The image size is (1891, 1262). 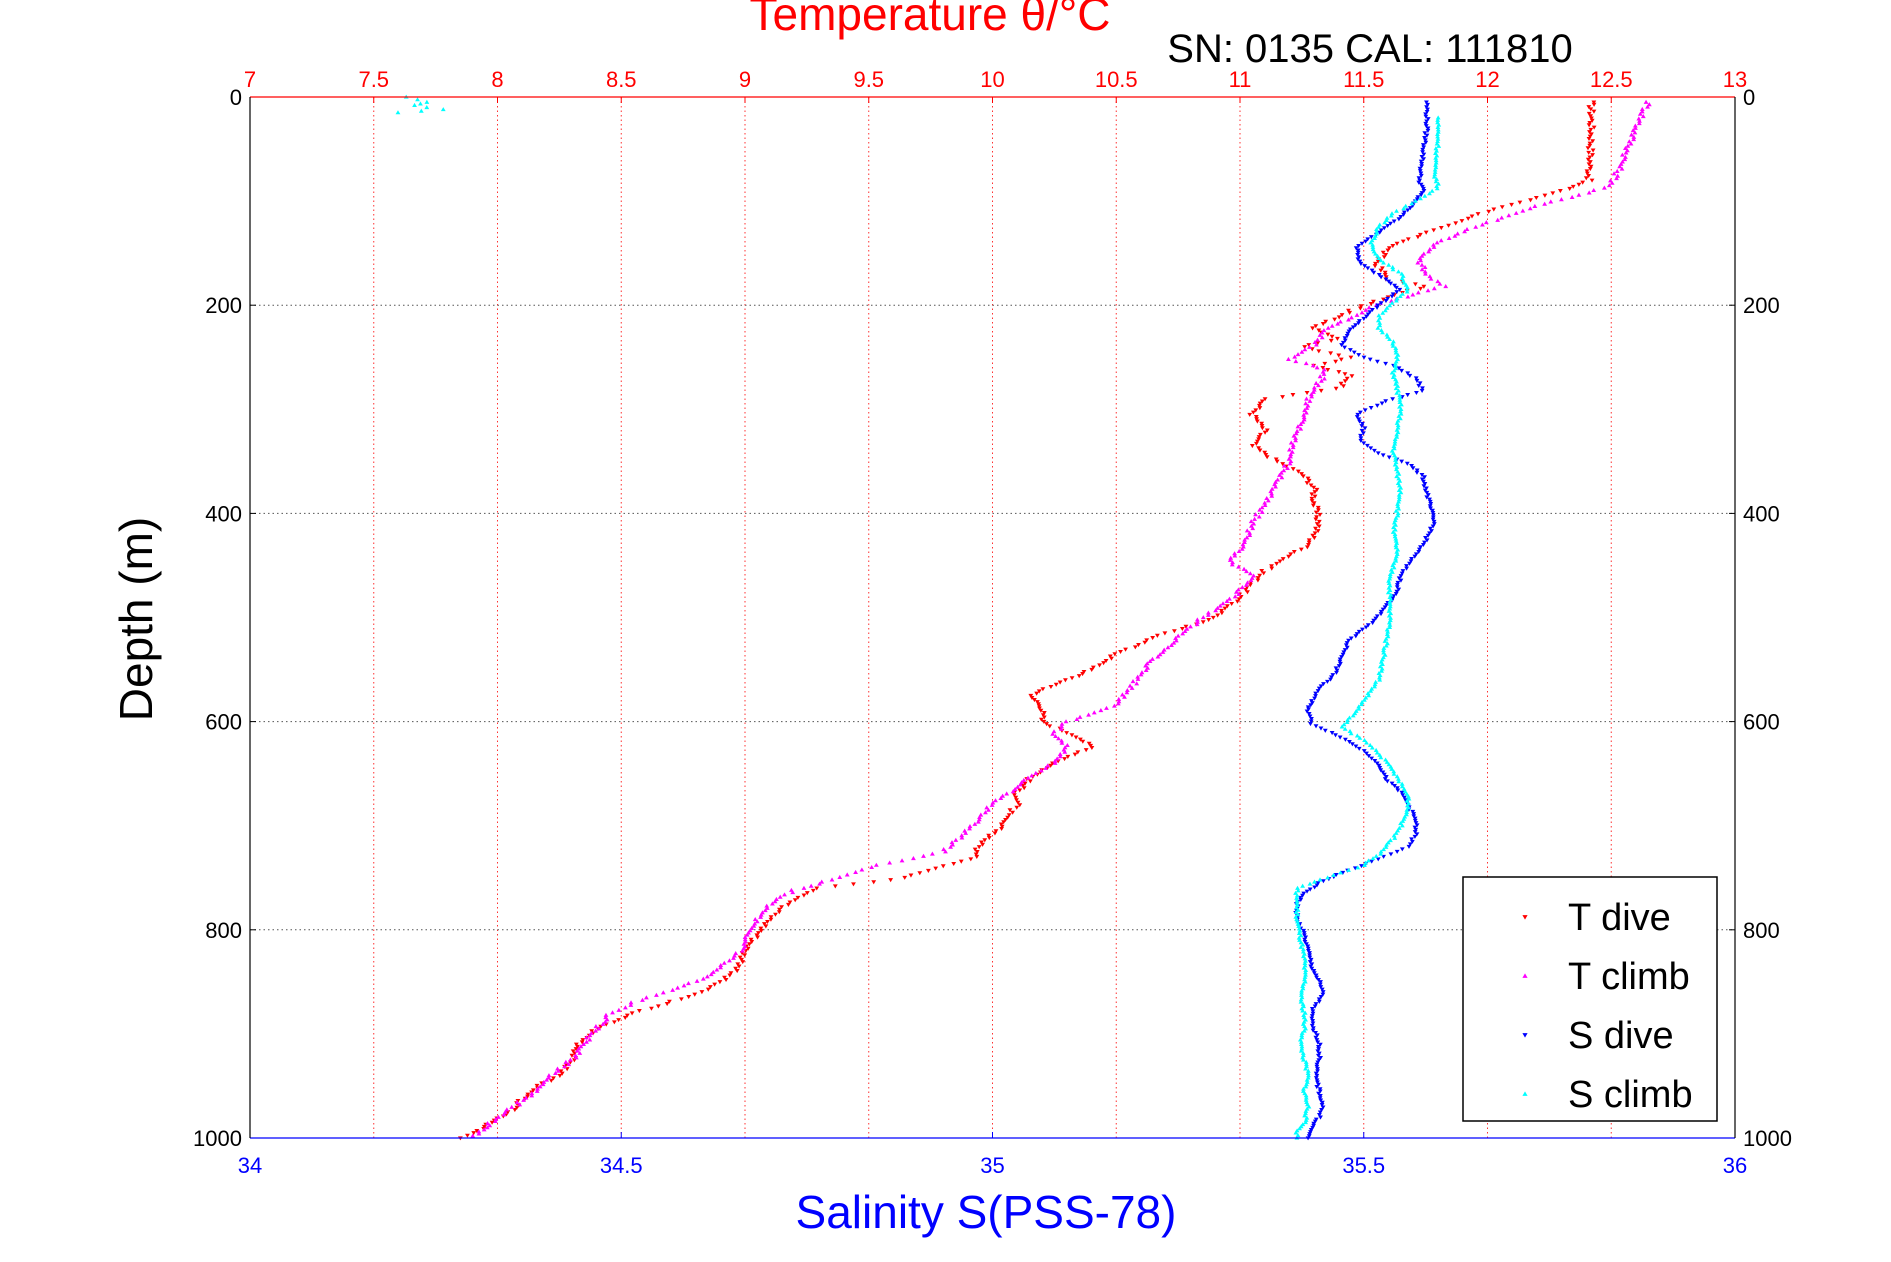 I want to click on serial-calibration-label: SN: 0135 CAL: 111810, so click(x=1369, y=49).